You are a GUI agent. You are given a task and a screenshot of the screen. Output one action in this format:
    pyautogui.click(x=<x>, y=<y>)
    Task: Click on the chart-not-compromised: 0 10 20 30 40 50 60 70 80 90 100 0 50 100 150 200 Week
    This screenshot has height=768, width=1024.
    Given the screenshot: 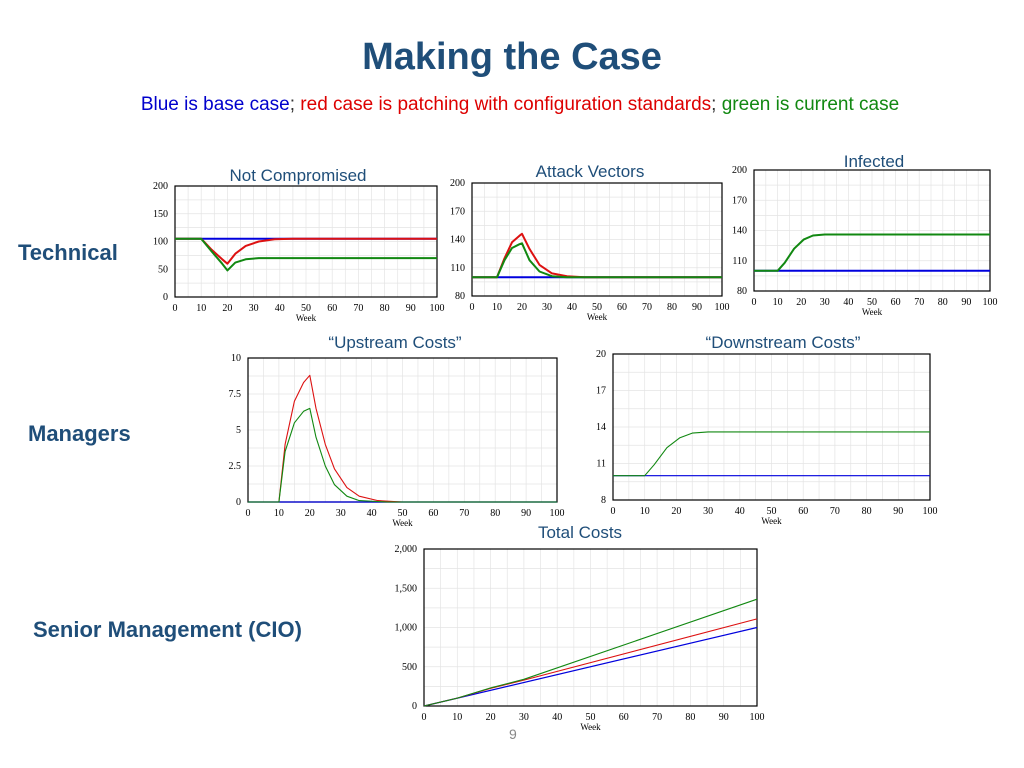 What is the action you would take?
    pyautogui.click(x=299, y=252)
    